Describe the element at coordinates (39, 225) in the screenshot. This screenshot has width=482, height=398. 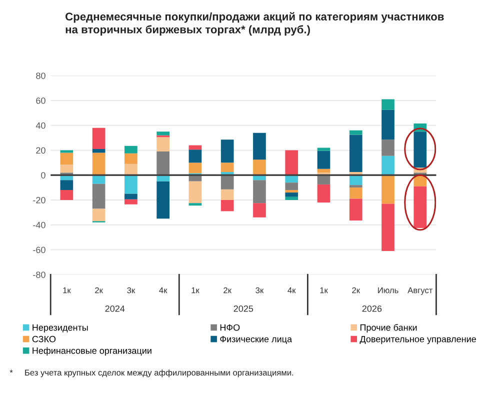
I see `y-tick-label: -40` at that location.